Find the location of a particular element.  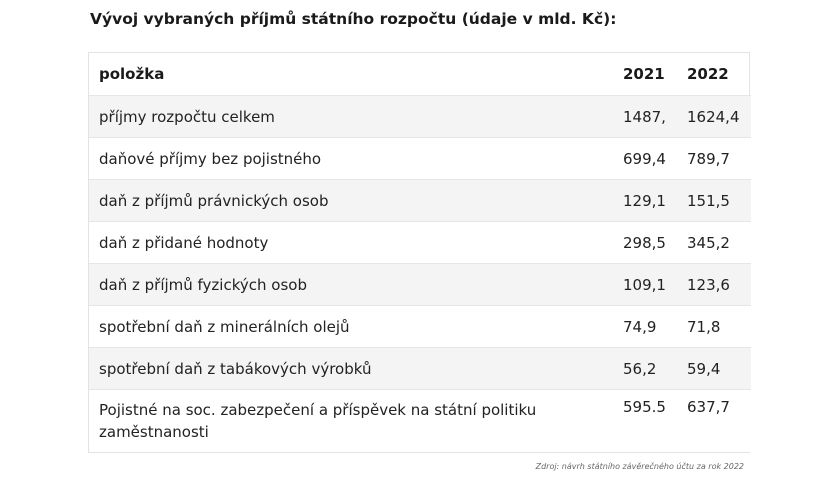

row-value-2021: 56,2 is located at coordinates (640, 368).